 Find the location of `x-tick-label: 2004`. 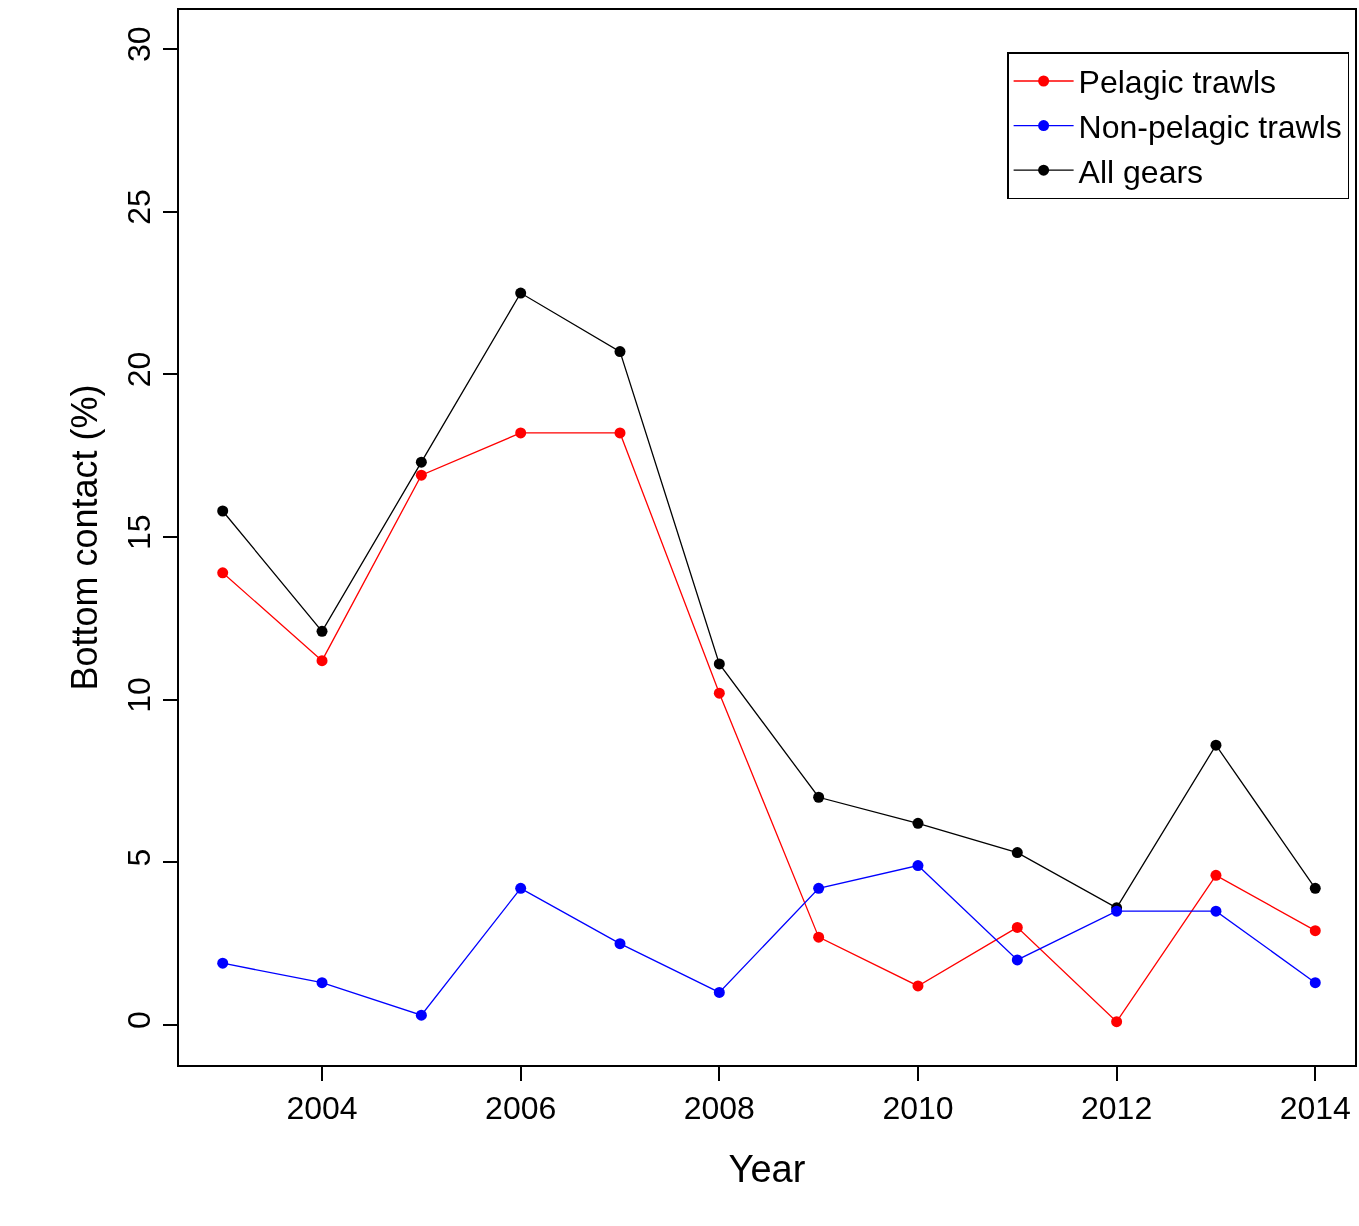

x-tick-label: 2004 is located at coordinates (322, 1108).